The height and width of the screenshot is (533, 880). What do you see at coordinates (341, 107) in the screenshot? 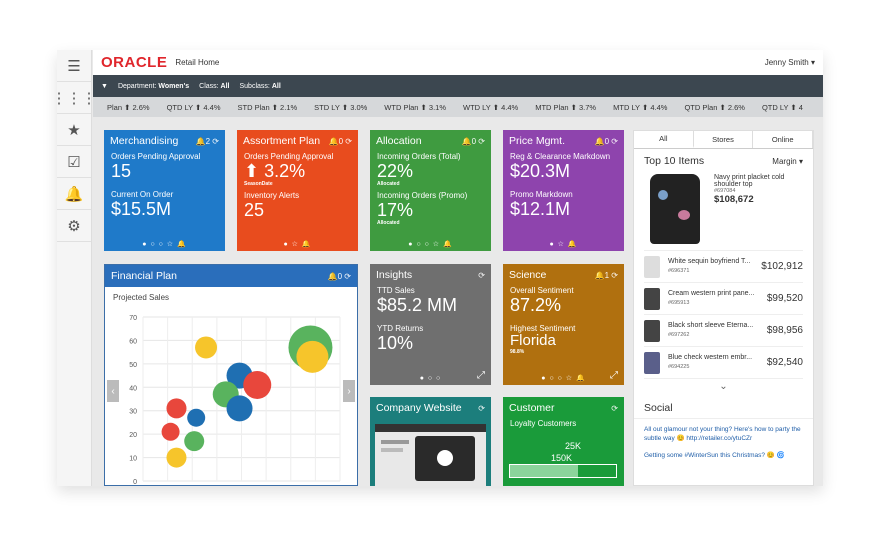
I see `ticker-item: STD LY ⬆ 3.0%` at bounding box center [341, 107].